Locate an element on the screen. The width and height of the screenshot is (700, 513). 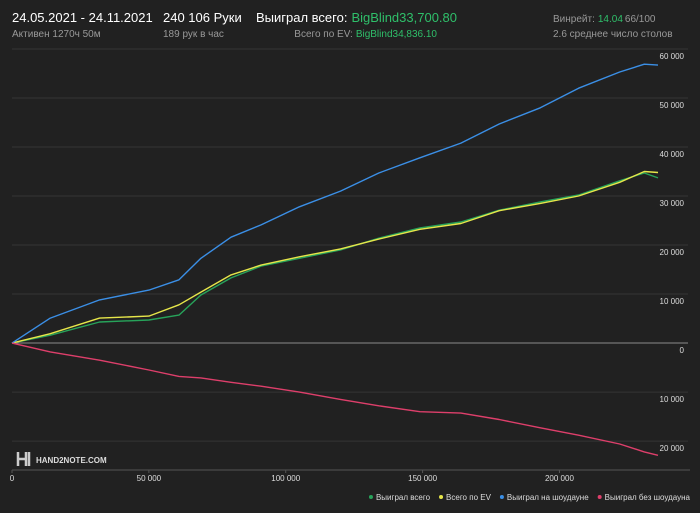
x-tick-label: 50 000 is located at coordinates (149, 478).